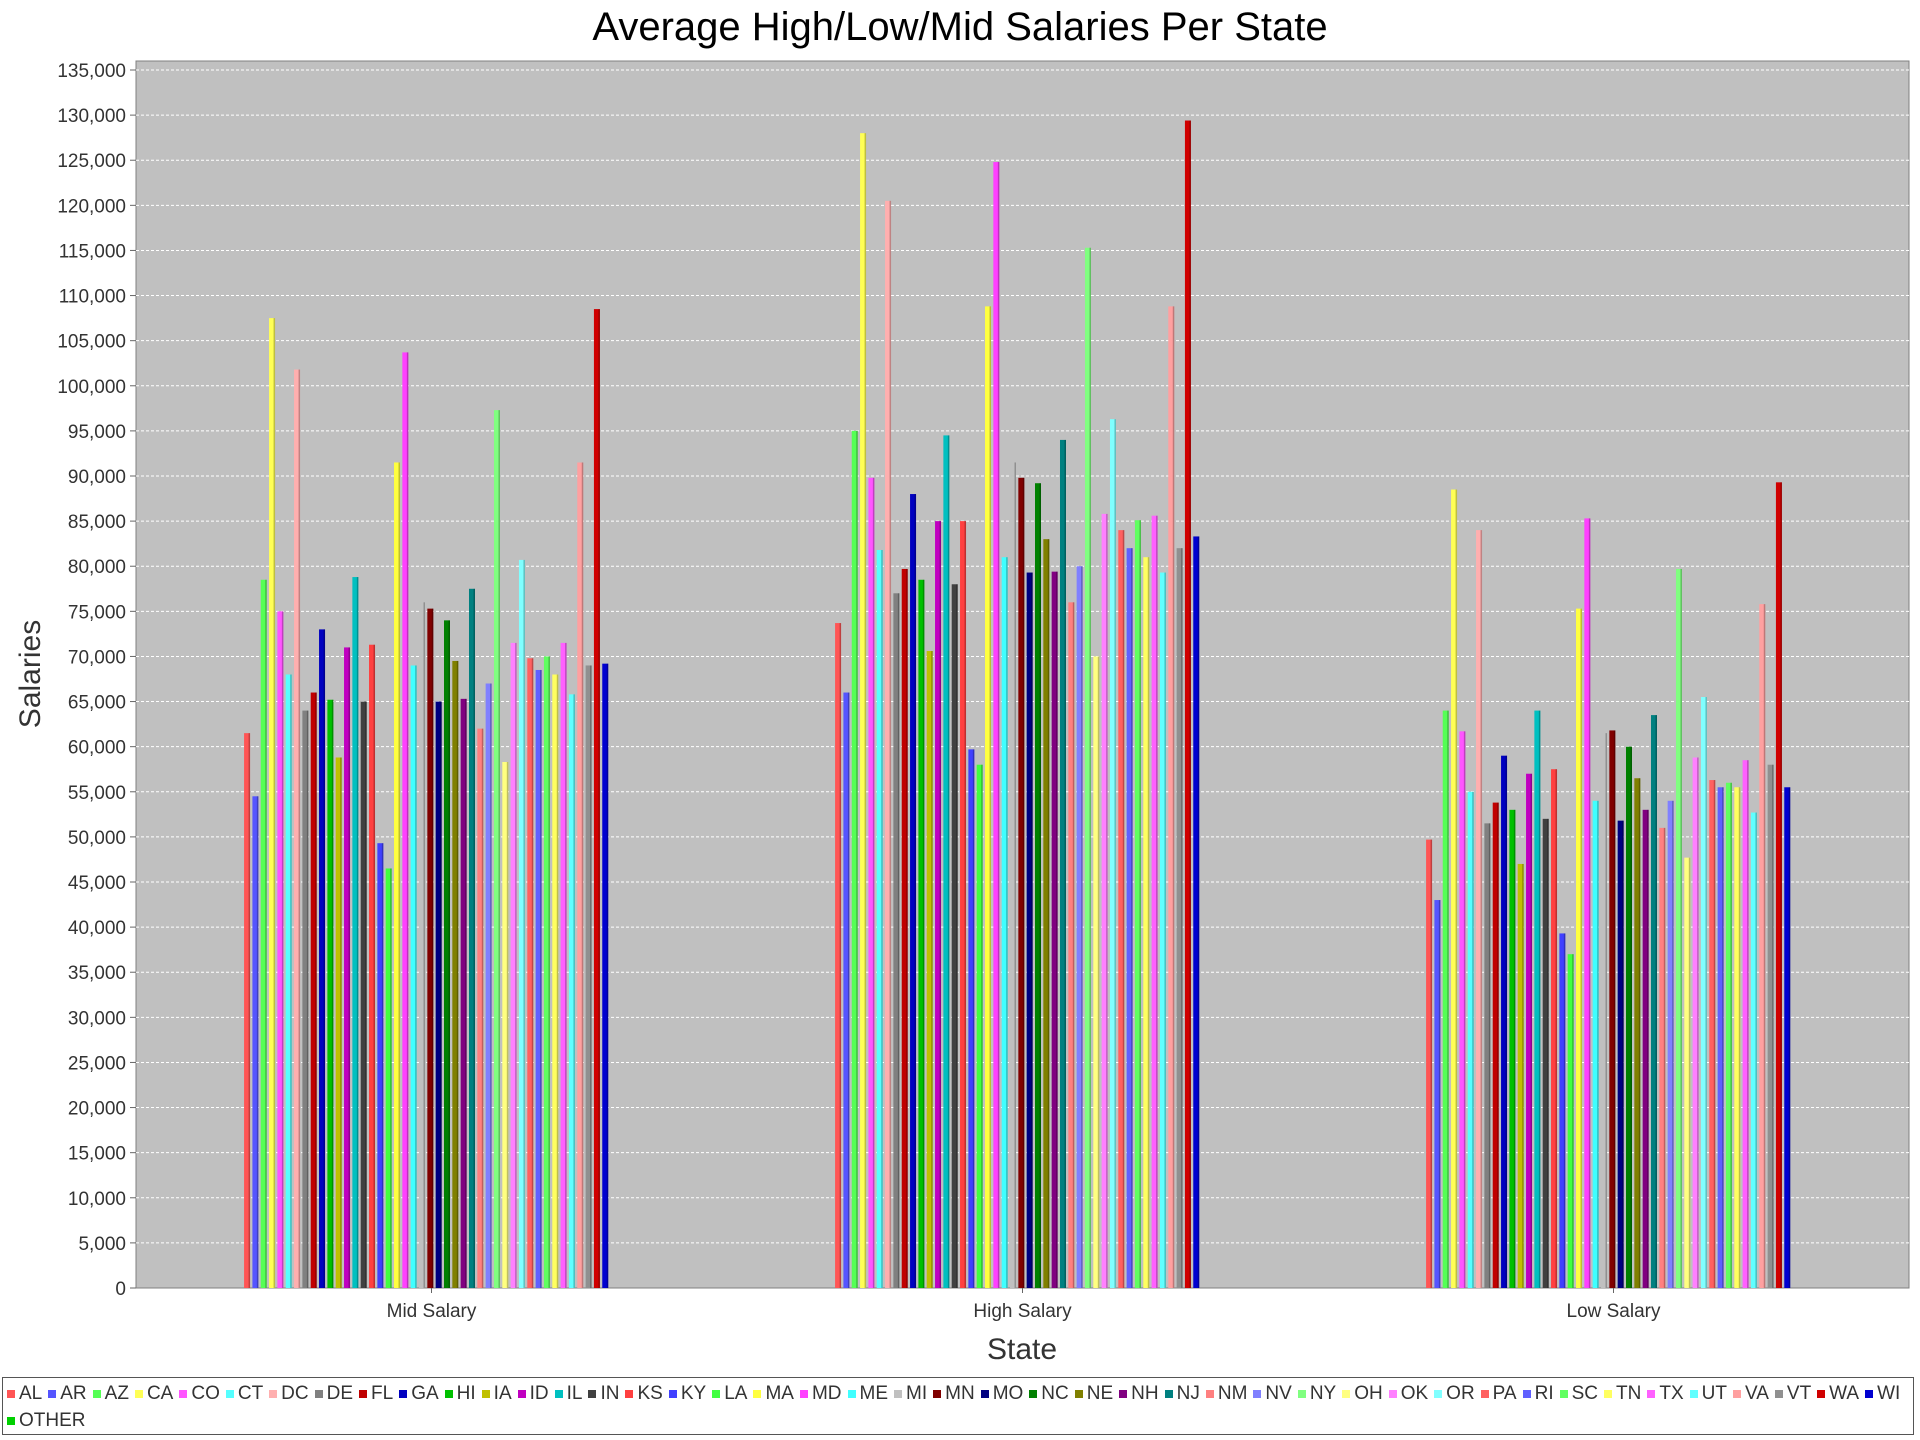  I want to click on legend-label: NC, so click(1055, 1393).